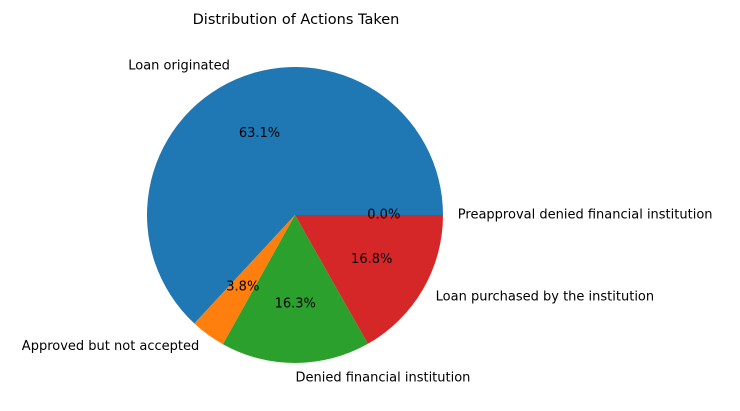  I want to click on label-denied-financial-institution: Denied financial institution, so click(383, 377).